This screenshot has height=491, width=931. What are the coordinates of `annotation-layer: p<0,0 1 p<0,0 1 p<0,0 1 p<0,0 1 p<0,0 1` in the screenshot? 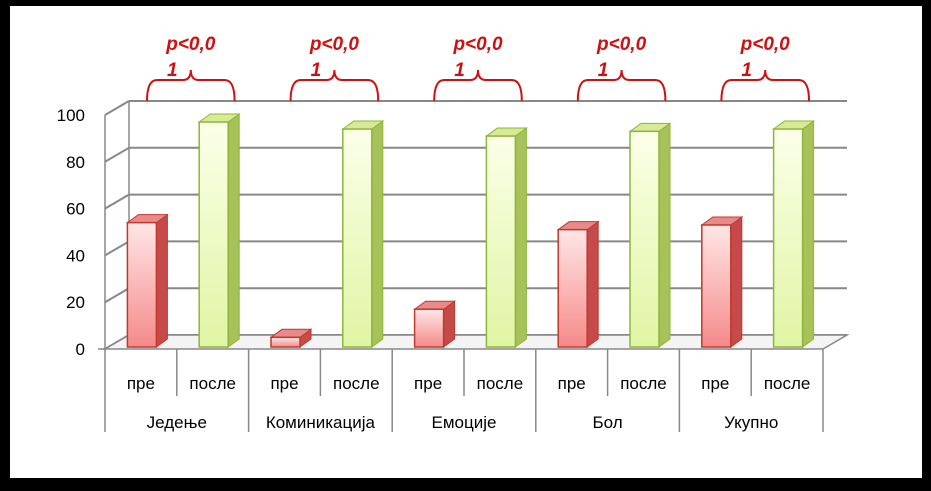 It's located at (478, 68).